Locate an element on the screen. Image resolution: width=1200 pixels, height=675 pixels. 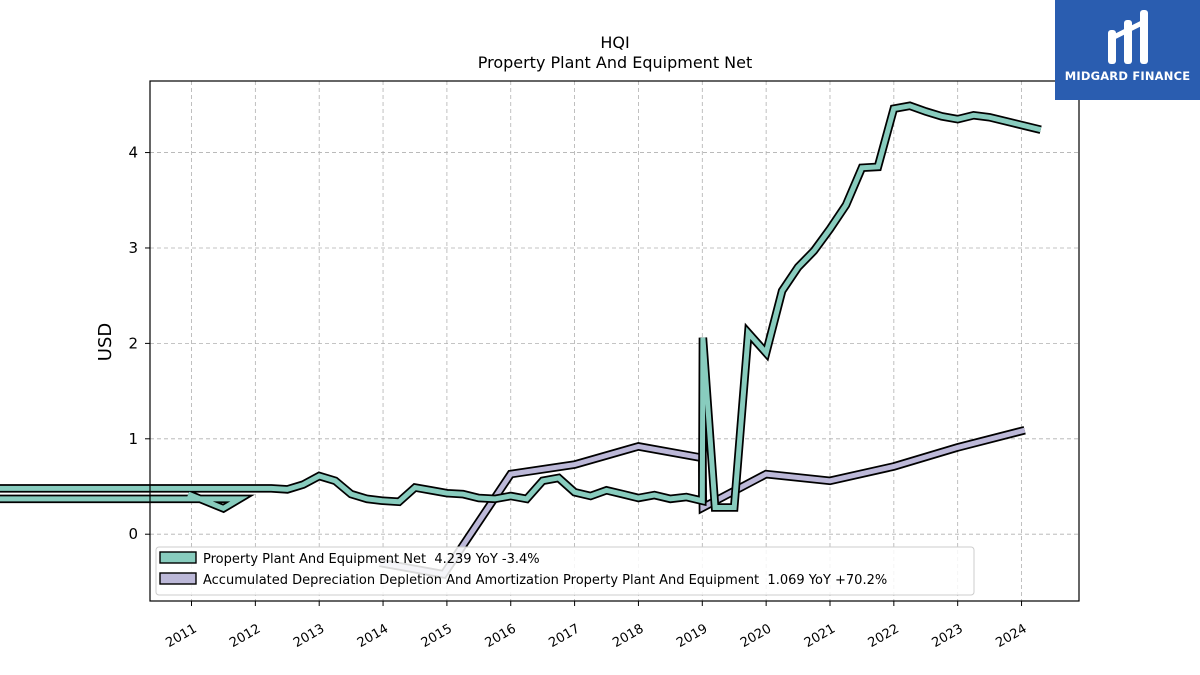
x-tick-label: 2022 is located at coordinates (884, 636).